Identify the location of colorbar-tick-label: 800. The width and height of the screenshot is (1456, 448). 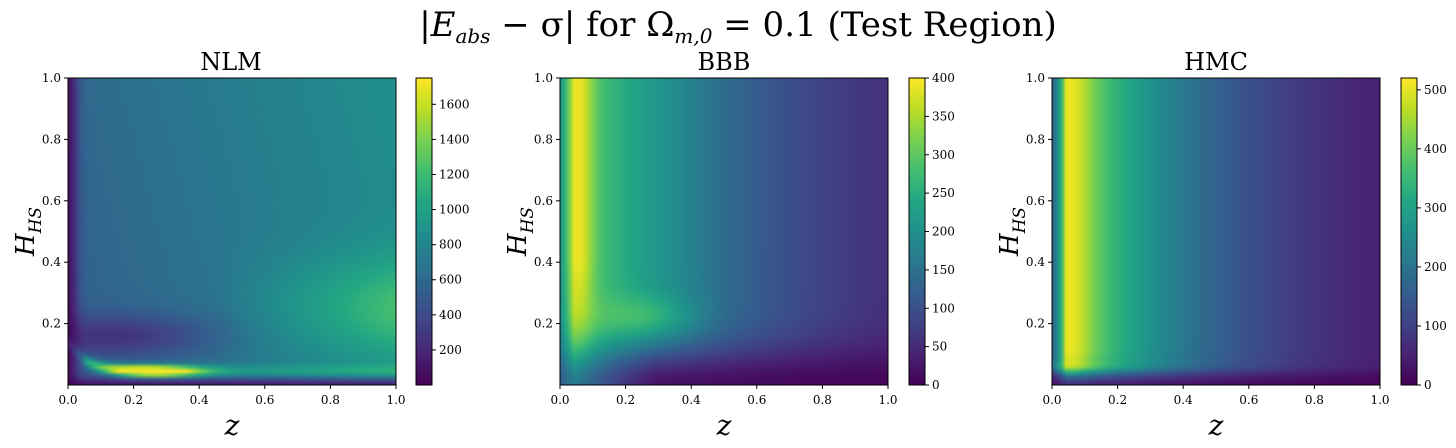
(450, 245).